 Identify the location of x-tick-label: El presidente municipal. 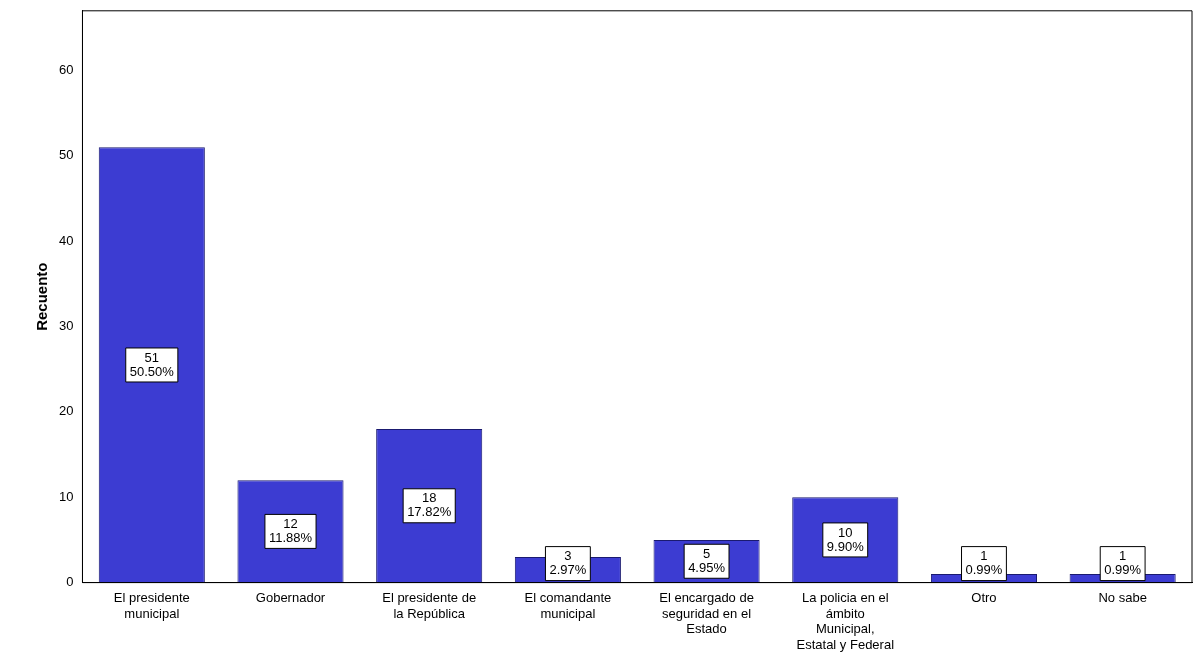
(151, 605).